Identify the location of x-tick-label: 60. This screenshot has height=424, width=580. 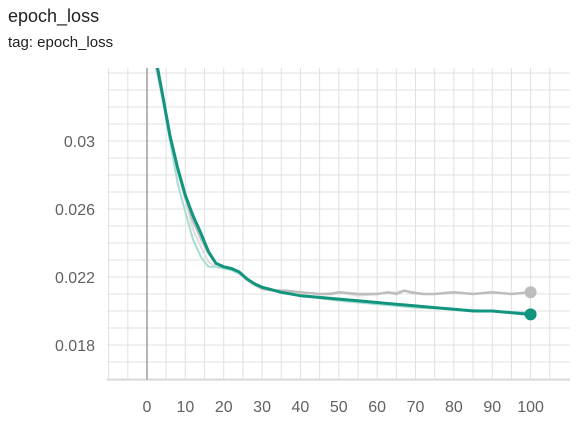
(377, 407).